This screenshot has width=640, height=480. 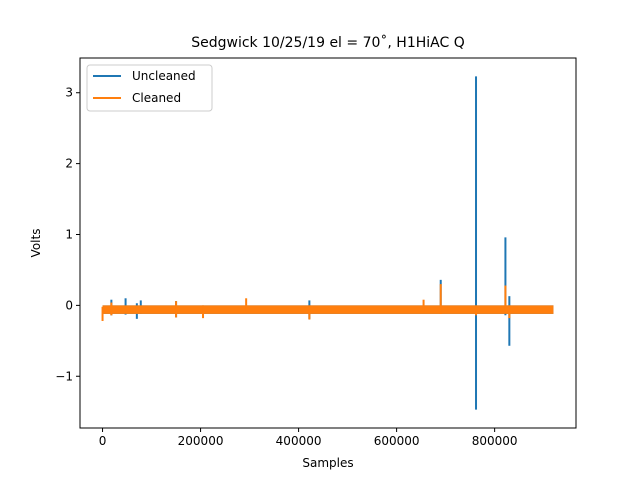 What do you see at coordinates (64, 376) in the screenshot?
I see `y-tick-label: −1` at bounding box center [64, 376].